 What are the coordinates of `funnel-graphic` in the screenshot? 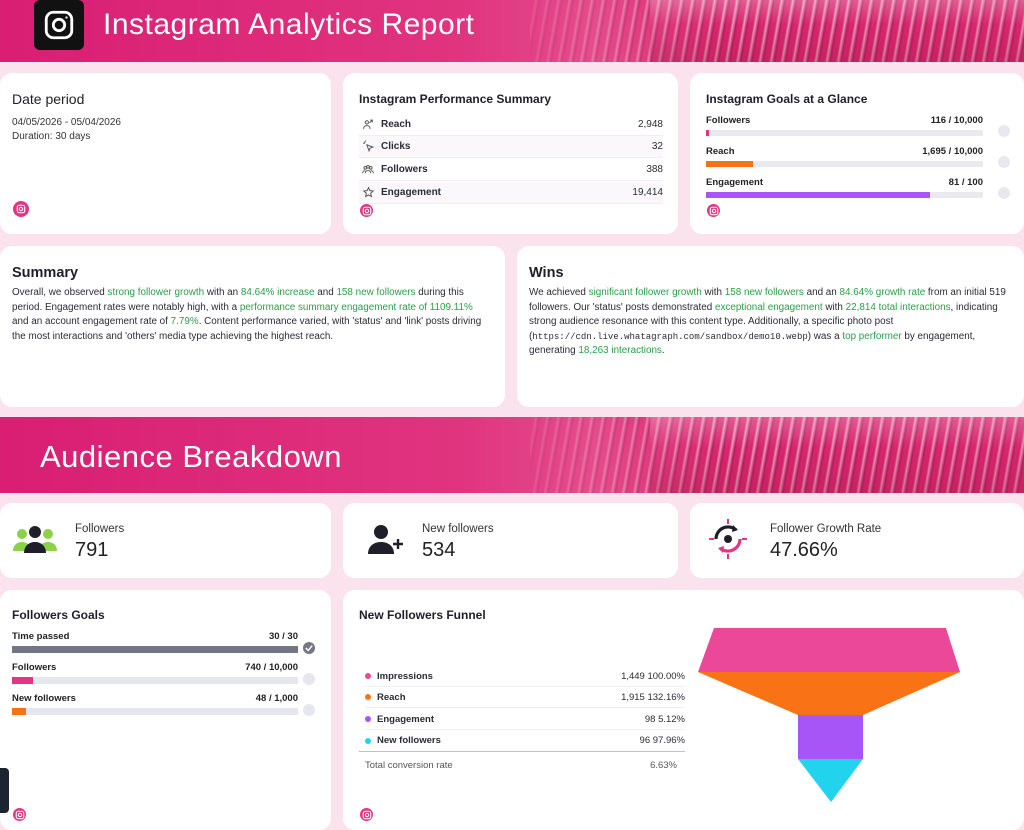 It's located at (829, 715).